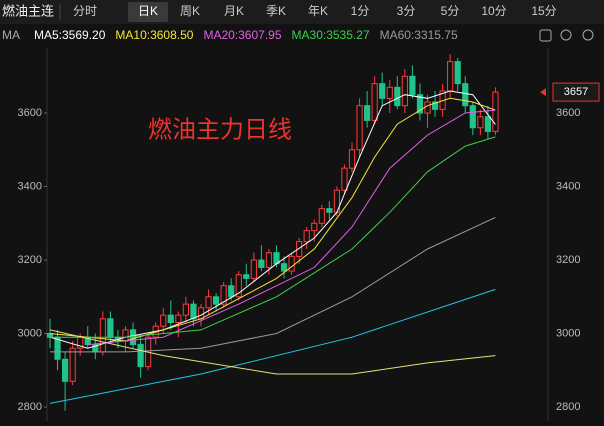 This screenshot has width=604, height=426. I want to click on y-tick-label: 3600, so click(30, 113).